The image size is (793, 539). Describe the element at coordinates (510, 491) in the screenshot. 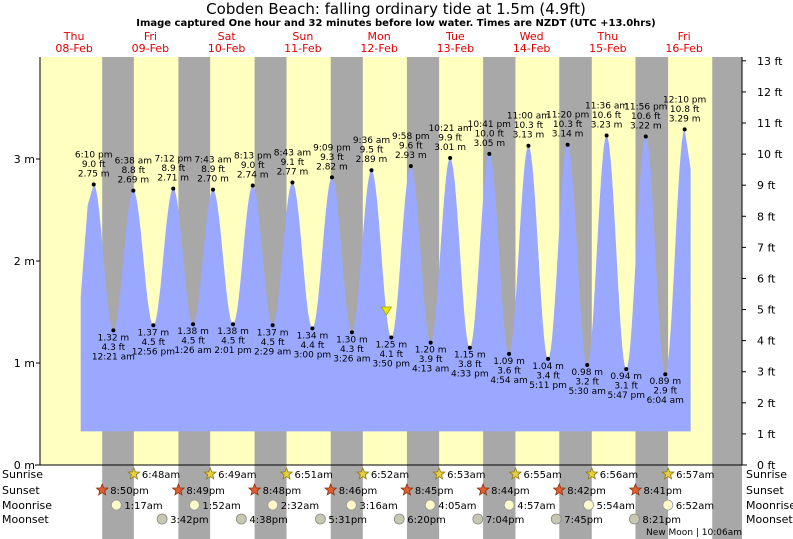

I see `sunset-time: 8:44pm` at that location.